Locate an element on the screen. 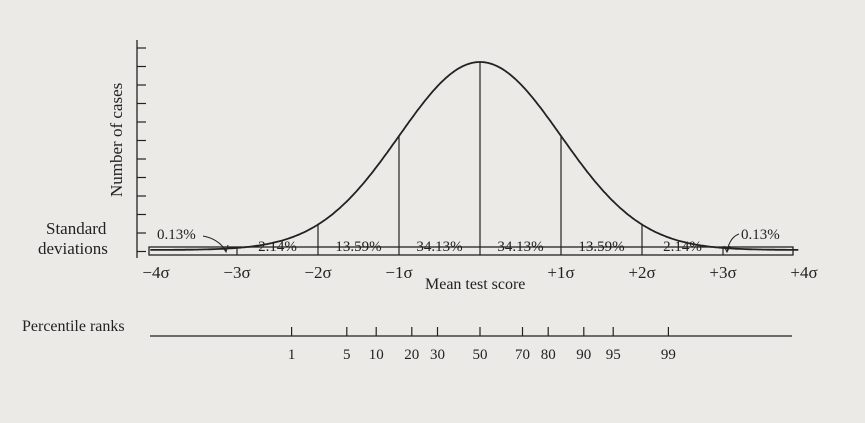 The width and height of the screenshot is (865, 423). sigma-label: +3σ is located at coordinates (722, 272).